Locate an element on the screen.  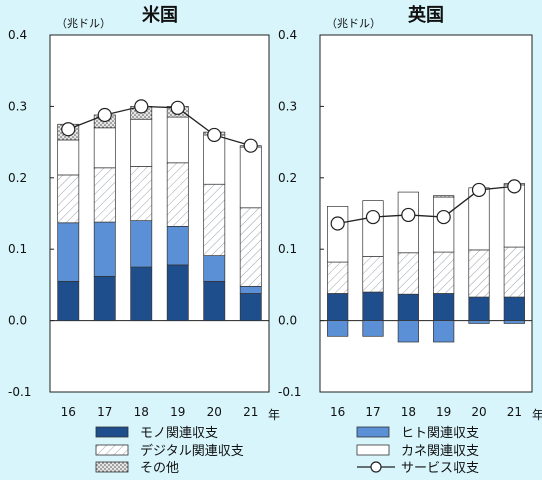
legend-label-other: その他 is located at coordinates (159, 468).